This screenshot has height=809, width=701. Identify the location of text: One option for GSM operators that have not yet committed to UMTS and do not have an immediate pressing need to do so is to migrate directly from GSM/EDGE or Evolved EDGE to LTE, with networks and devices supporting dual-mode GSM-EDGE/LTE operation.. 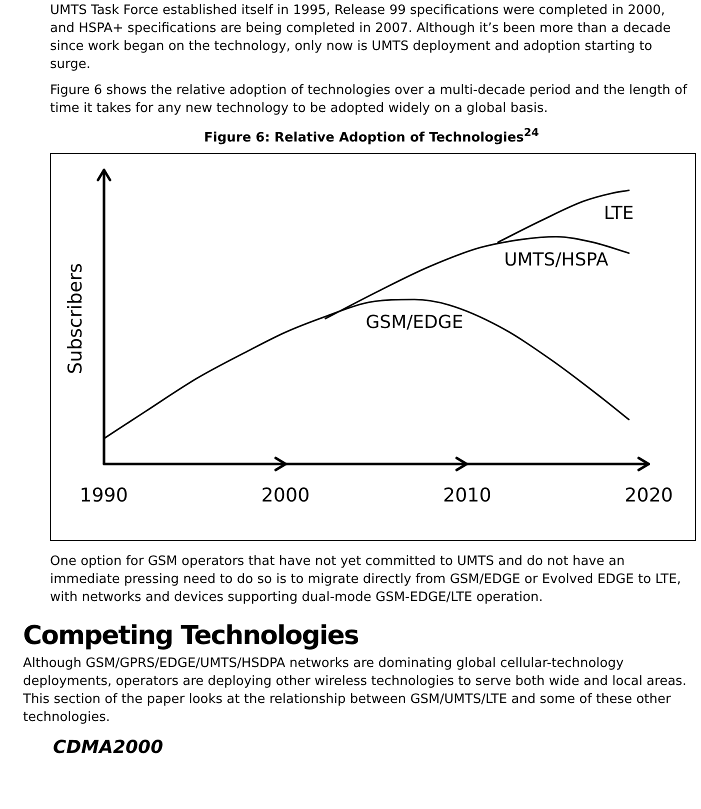
(365, 580).